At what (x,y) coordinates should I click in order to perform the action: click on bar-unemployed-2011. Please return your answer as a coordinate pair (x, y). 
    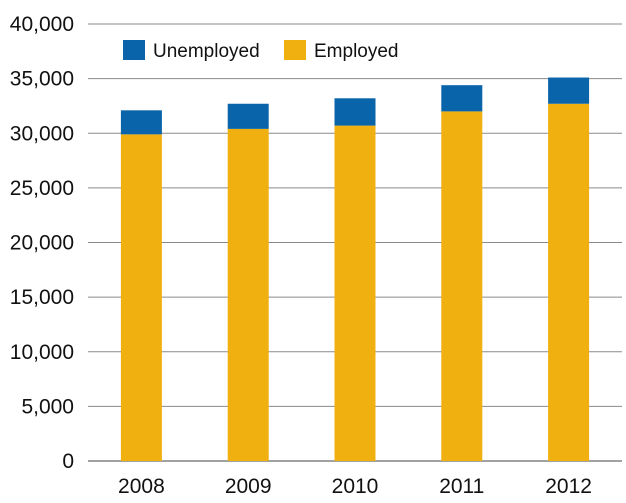
    Looking at the image, I should click on (462, 98).